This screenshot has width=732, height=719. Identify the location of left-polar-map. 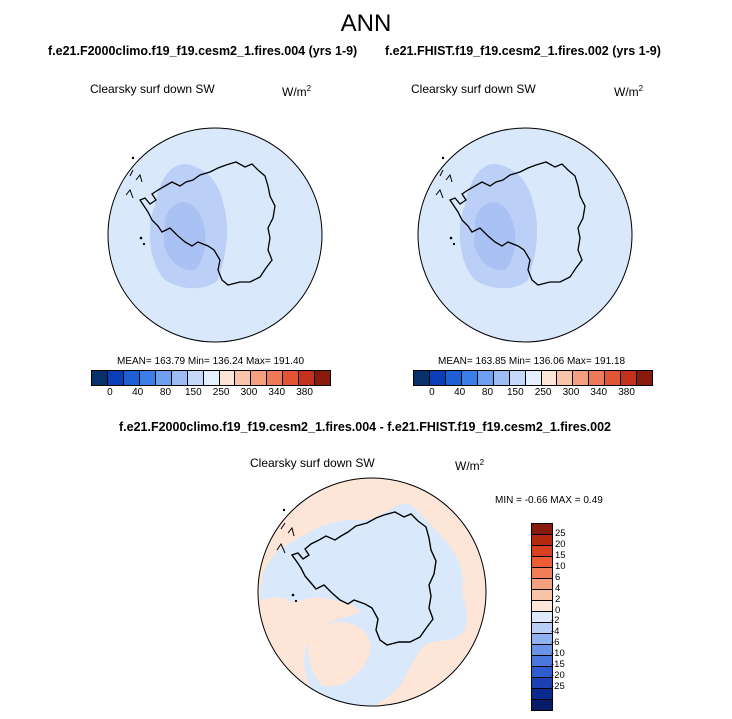
(215, 235).